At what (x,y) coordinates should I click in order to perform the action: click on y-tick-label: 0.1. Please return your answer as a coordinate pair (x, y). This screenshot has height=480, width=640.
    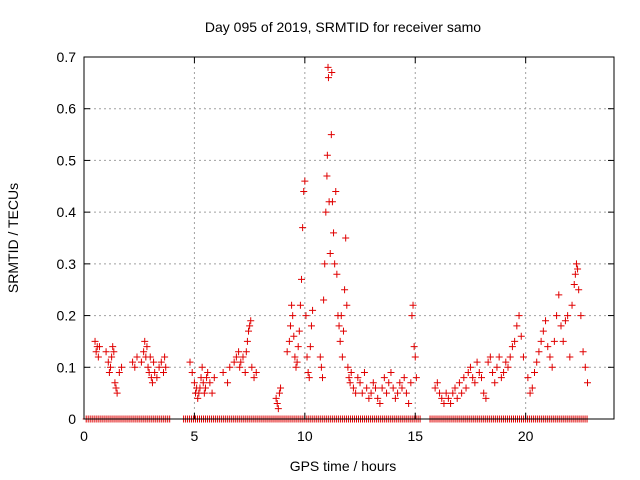
    Looking at the image, I should click on (67, 367).